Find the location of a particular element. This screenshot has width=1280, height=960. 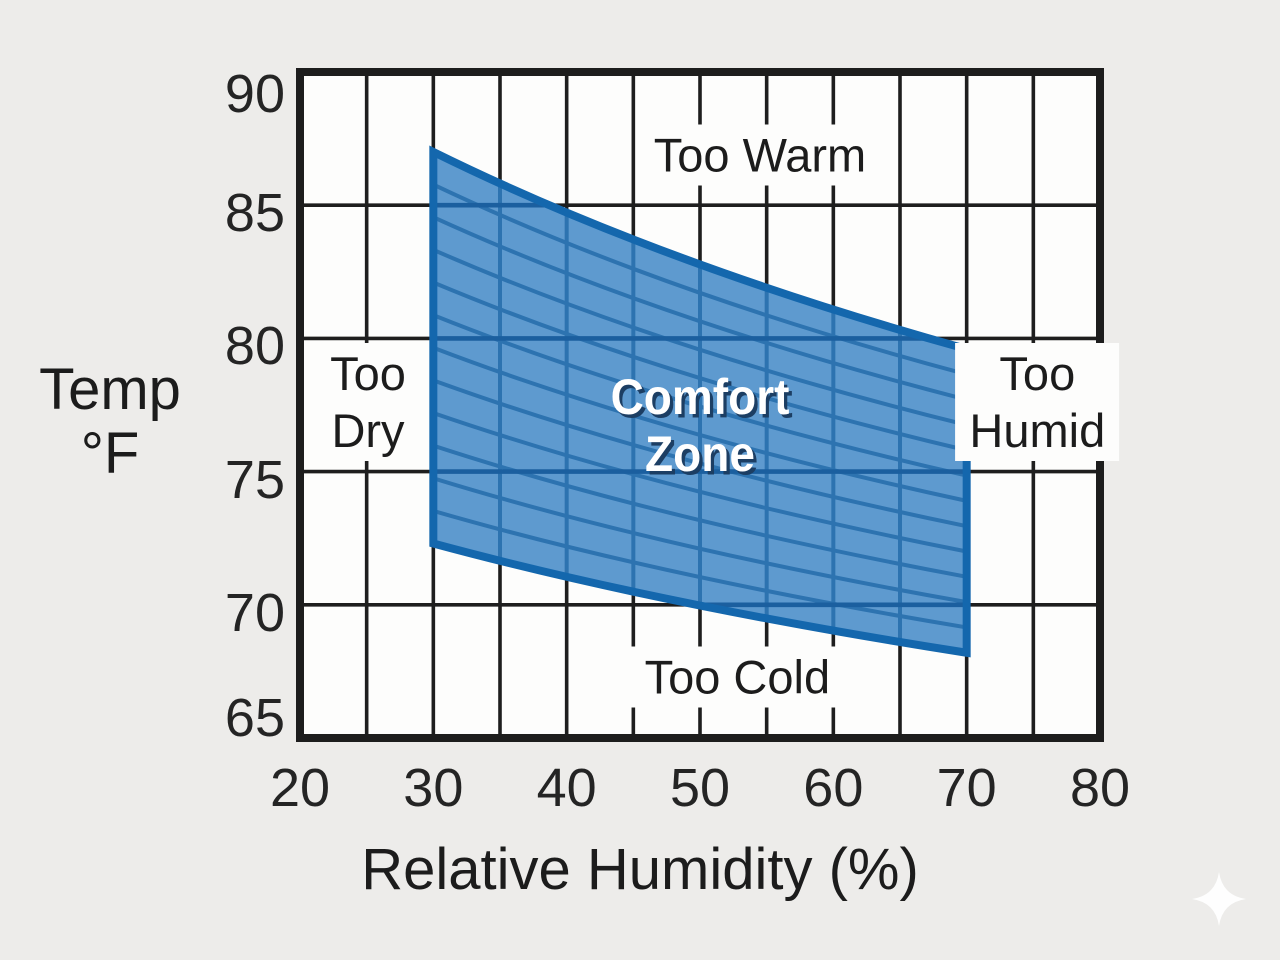

y-axis-title-line1: Temp is located at coordinates (110, 389).